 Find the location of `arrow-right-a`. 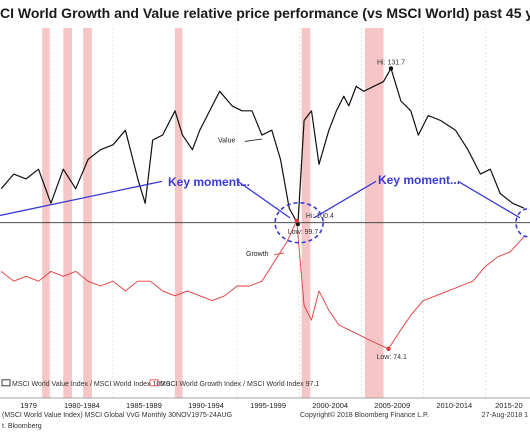

arrow-right-a is located at coordinates (345, 199).